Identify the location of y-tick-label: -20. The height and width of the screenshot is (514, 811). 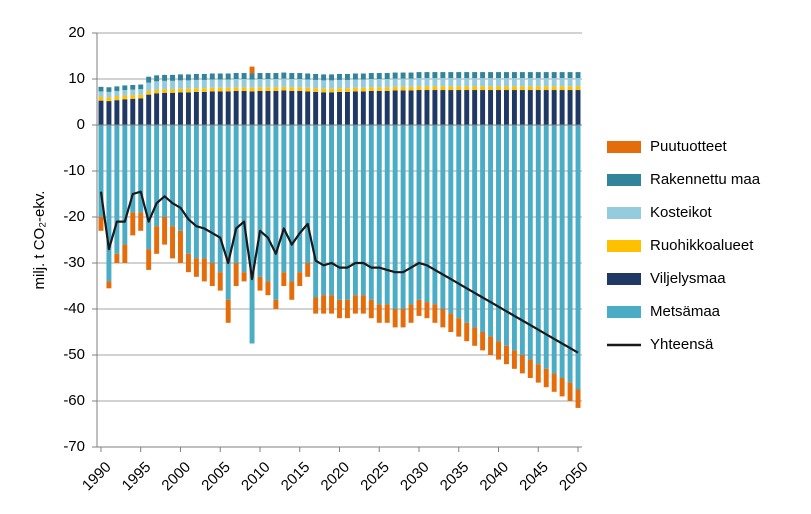
(74, 216).